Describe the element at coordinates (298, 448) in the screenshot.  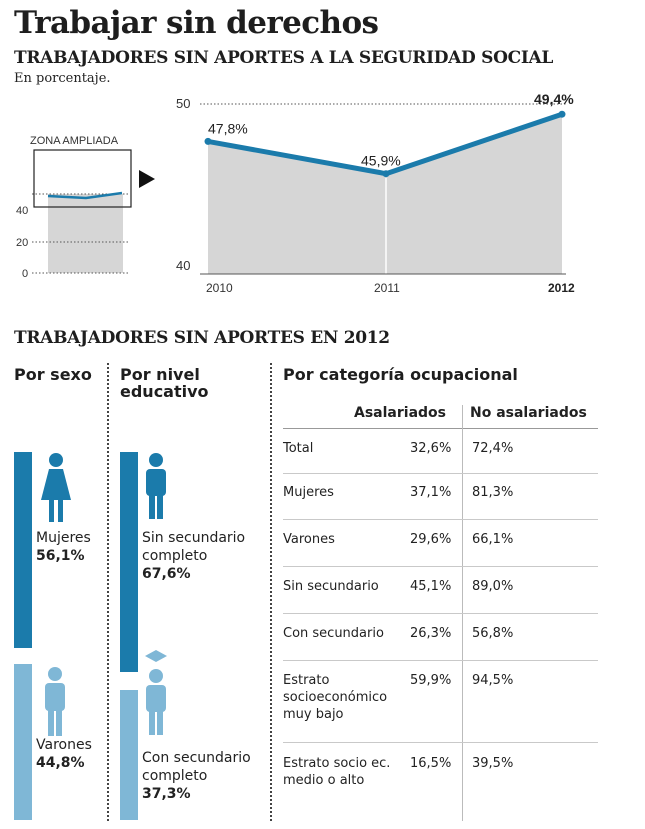
I see `table-row-label: Total` at that location.